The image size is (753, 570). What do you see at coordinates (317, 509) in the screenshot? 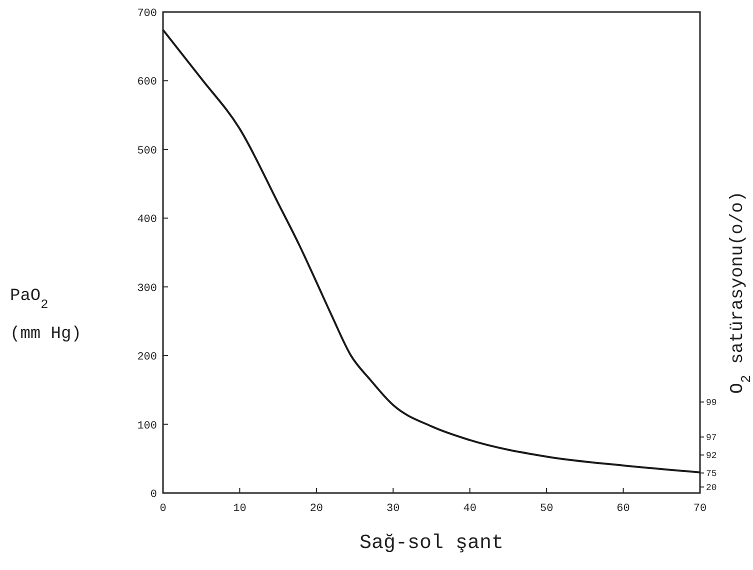
I see `x-tick-label: 20` at bounding box center [317, 509].